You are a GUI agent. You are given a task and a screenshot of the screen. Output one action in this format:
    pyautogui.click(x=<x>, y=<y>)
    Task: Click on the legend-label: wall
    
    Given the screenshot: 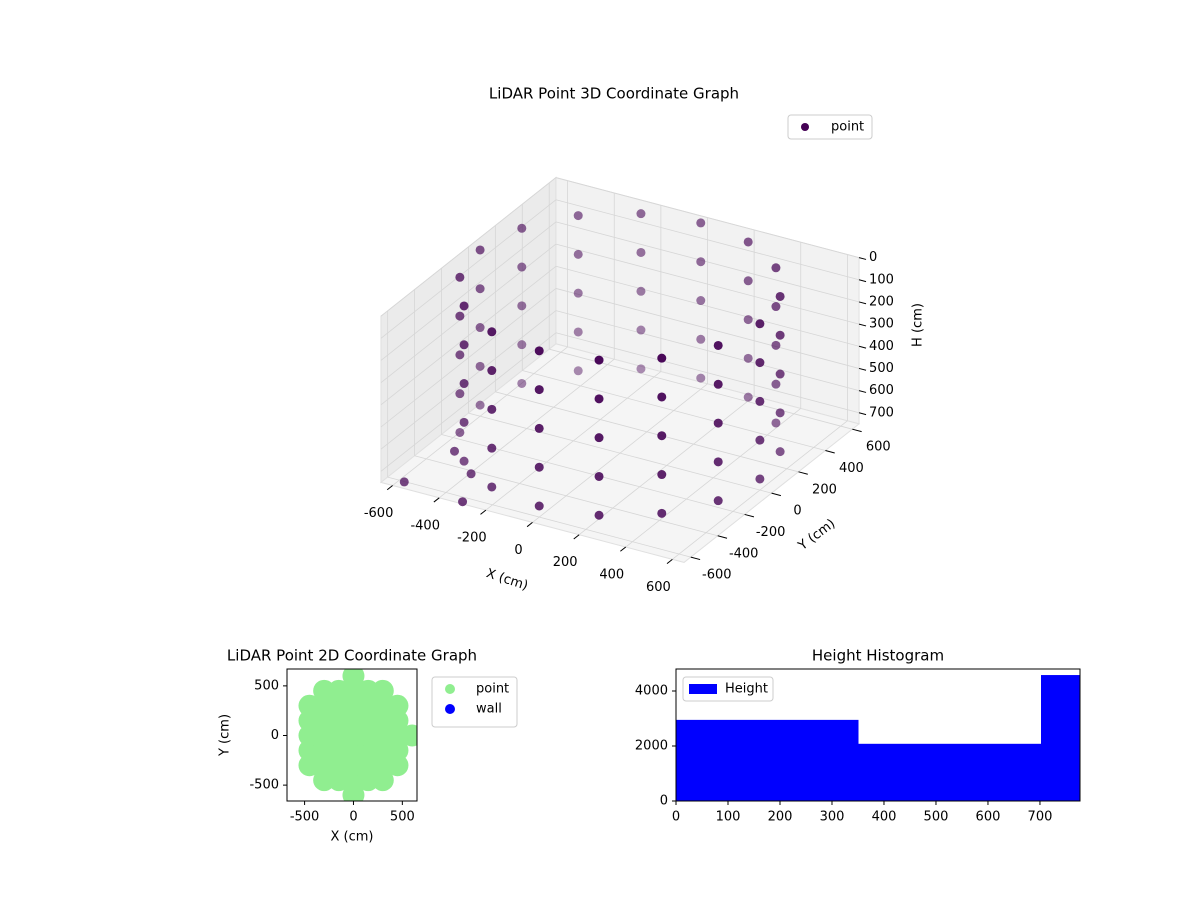 What is the action you would take?
    pyautogui.click(x=489, y=709)
    